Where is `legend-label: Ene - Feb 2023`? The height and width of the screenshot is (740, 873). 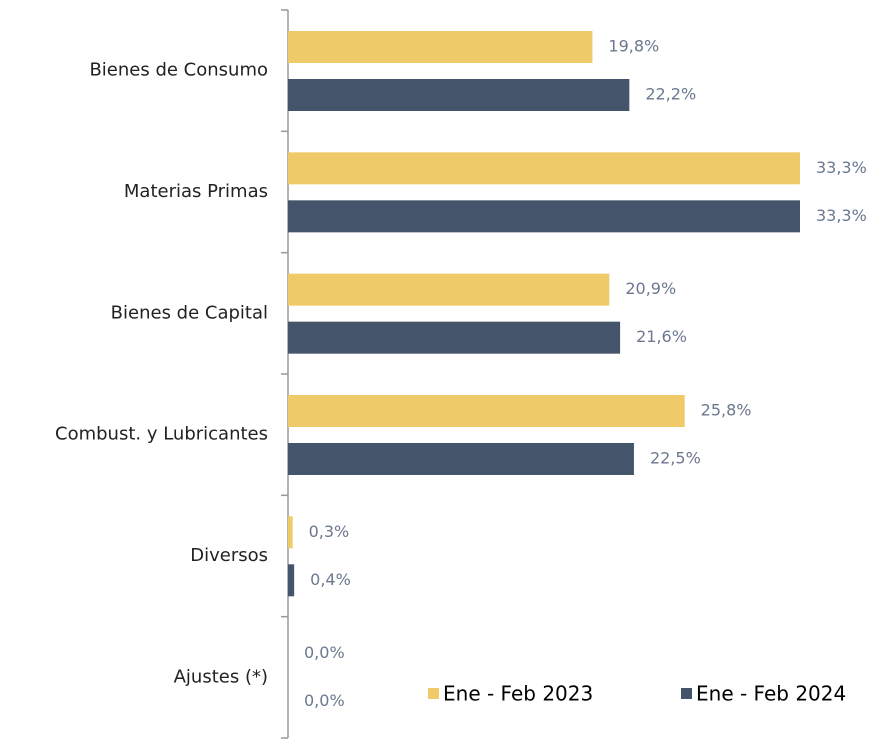
legend-label: Ene - Feb 2023 is located at coordinates (518, 694).